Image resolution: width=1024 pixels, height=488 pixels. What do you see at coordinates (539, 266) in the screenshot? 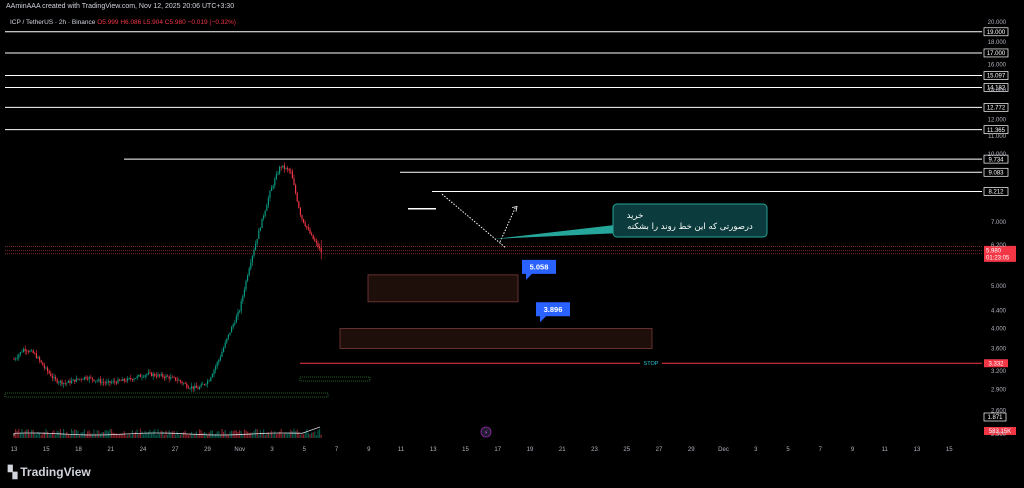
I see `zone-label: 5.058` at bounding box center [539, 266].